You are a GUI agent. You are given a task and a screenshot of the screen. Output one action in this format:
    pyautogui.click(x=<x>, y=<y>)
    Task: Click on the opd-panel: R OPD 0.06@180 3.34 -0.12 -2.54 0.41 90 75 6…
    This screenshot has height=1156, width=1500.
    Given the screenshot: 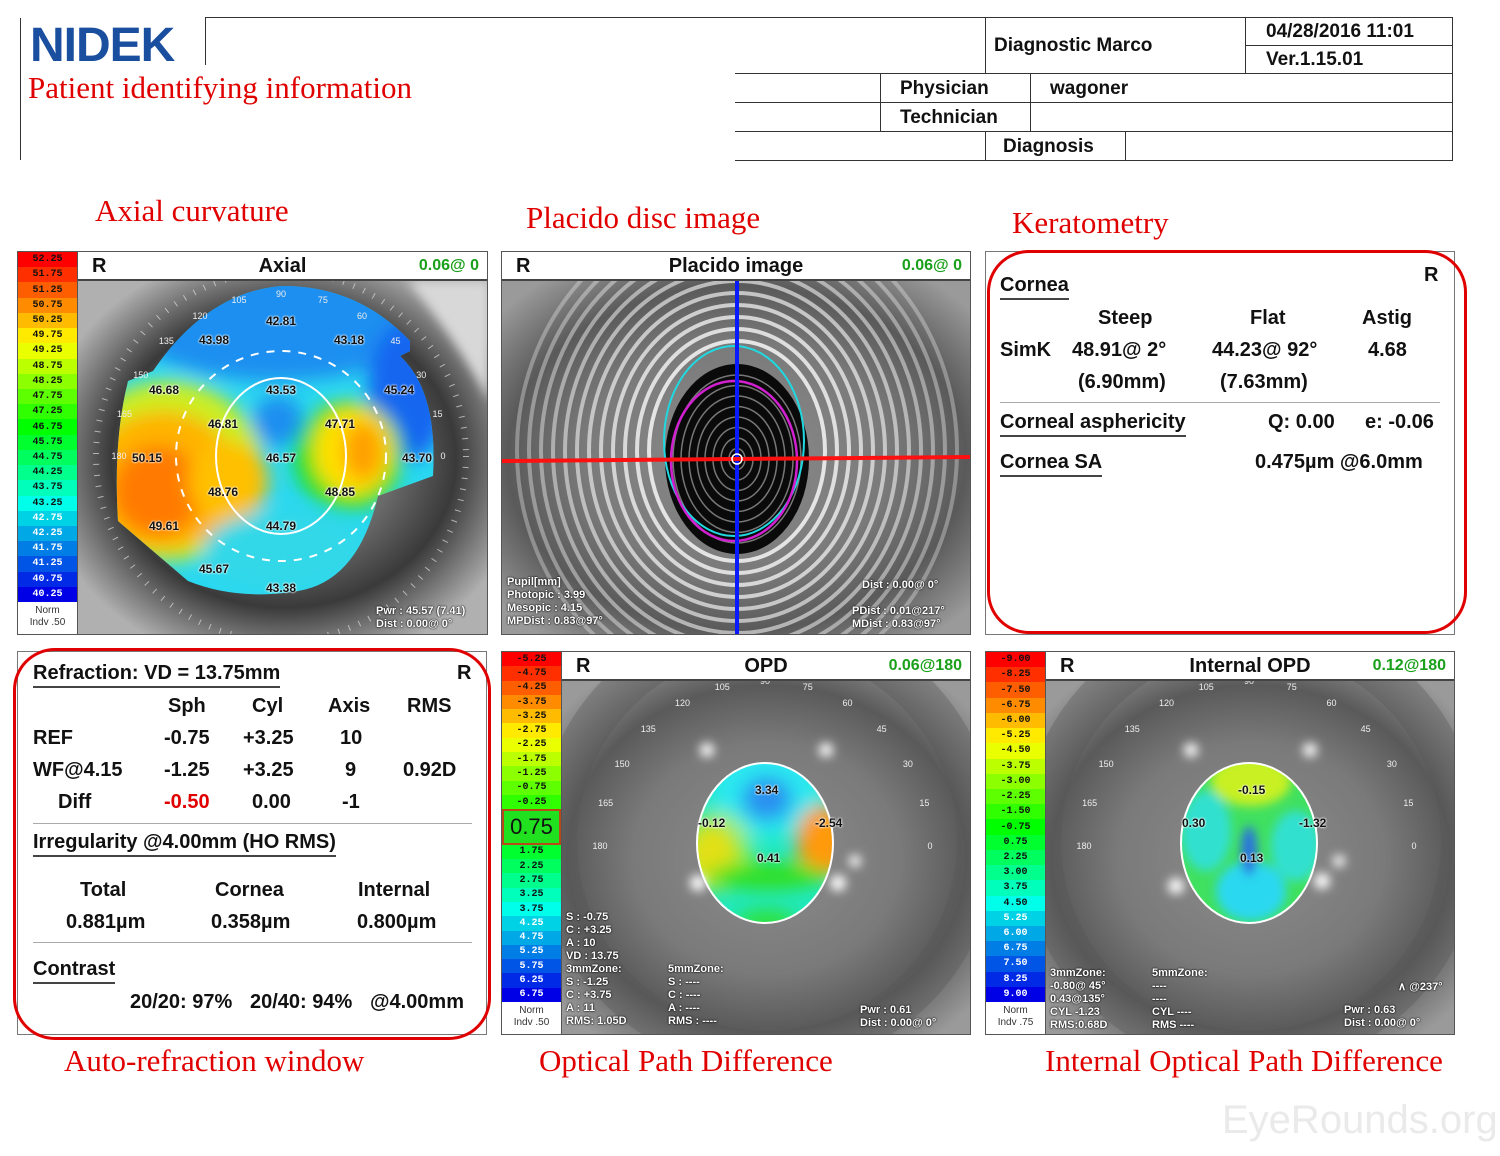 What is the action you would take?
    pyautogui.click(x=766, y=843)
    